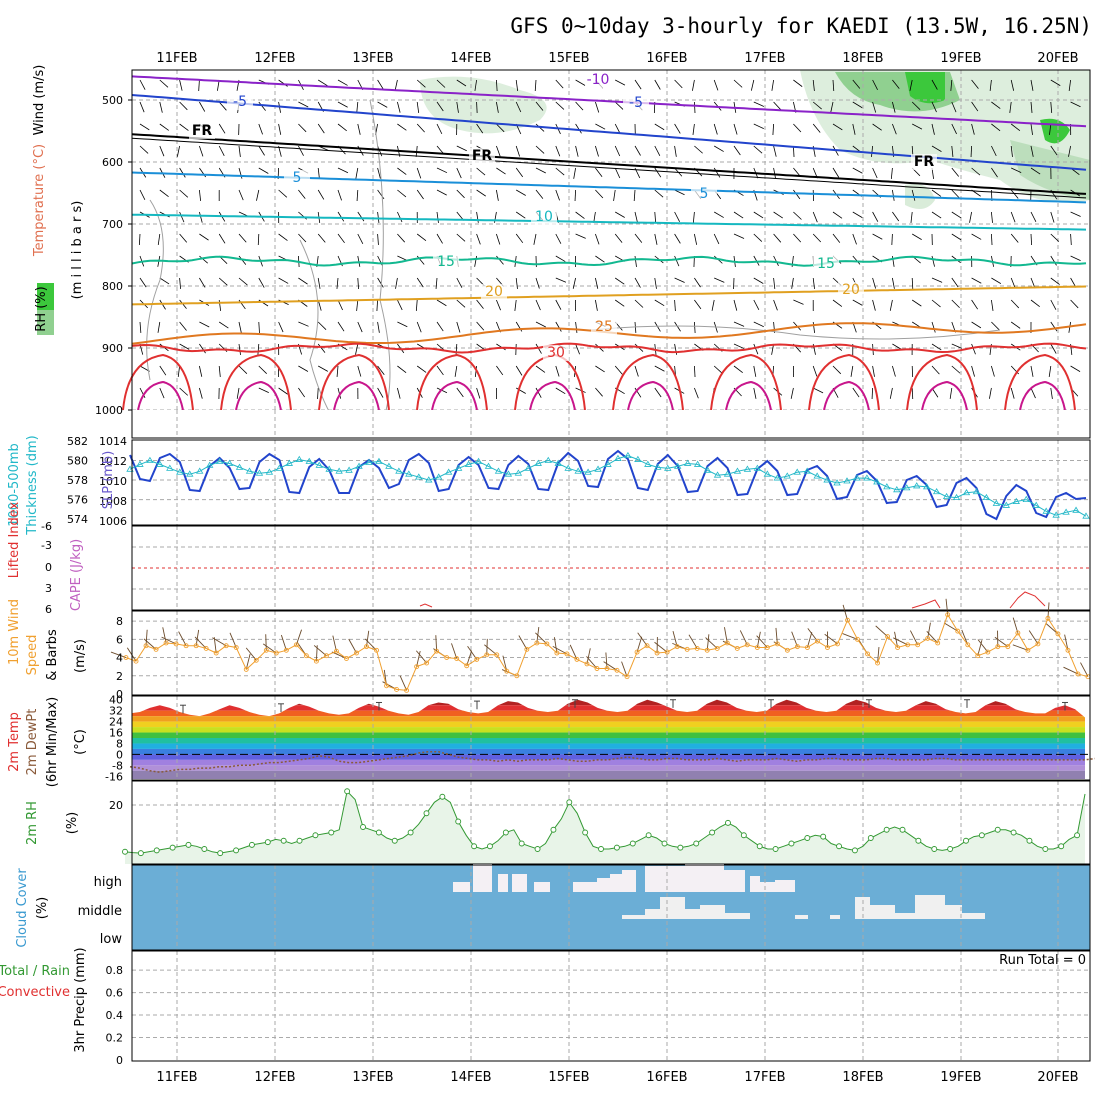 This screenshot has width=1100, height=1100. What do you see at coordinates (202, 131) in the screenshot?
I see `contour-label: FR` at bounding box center [202, 131].